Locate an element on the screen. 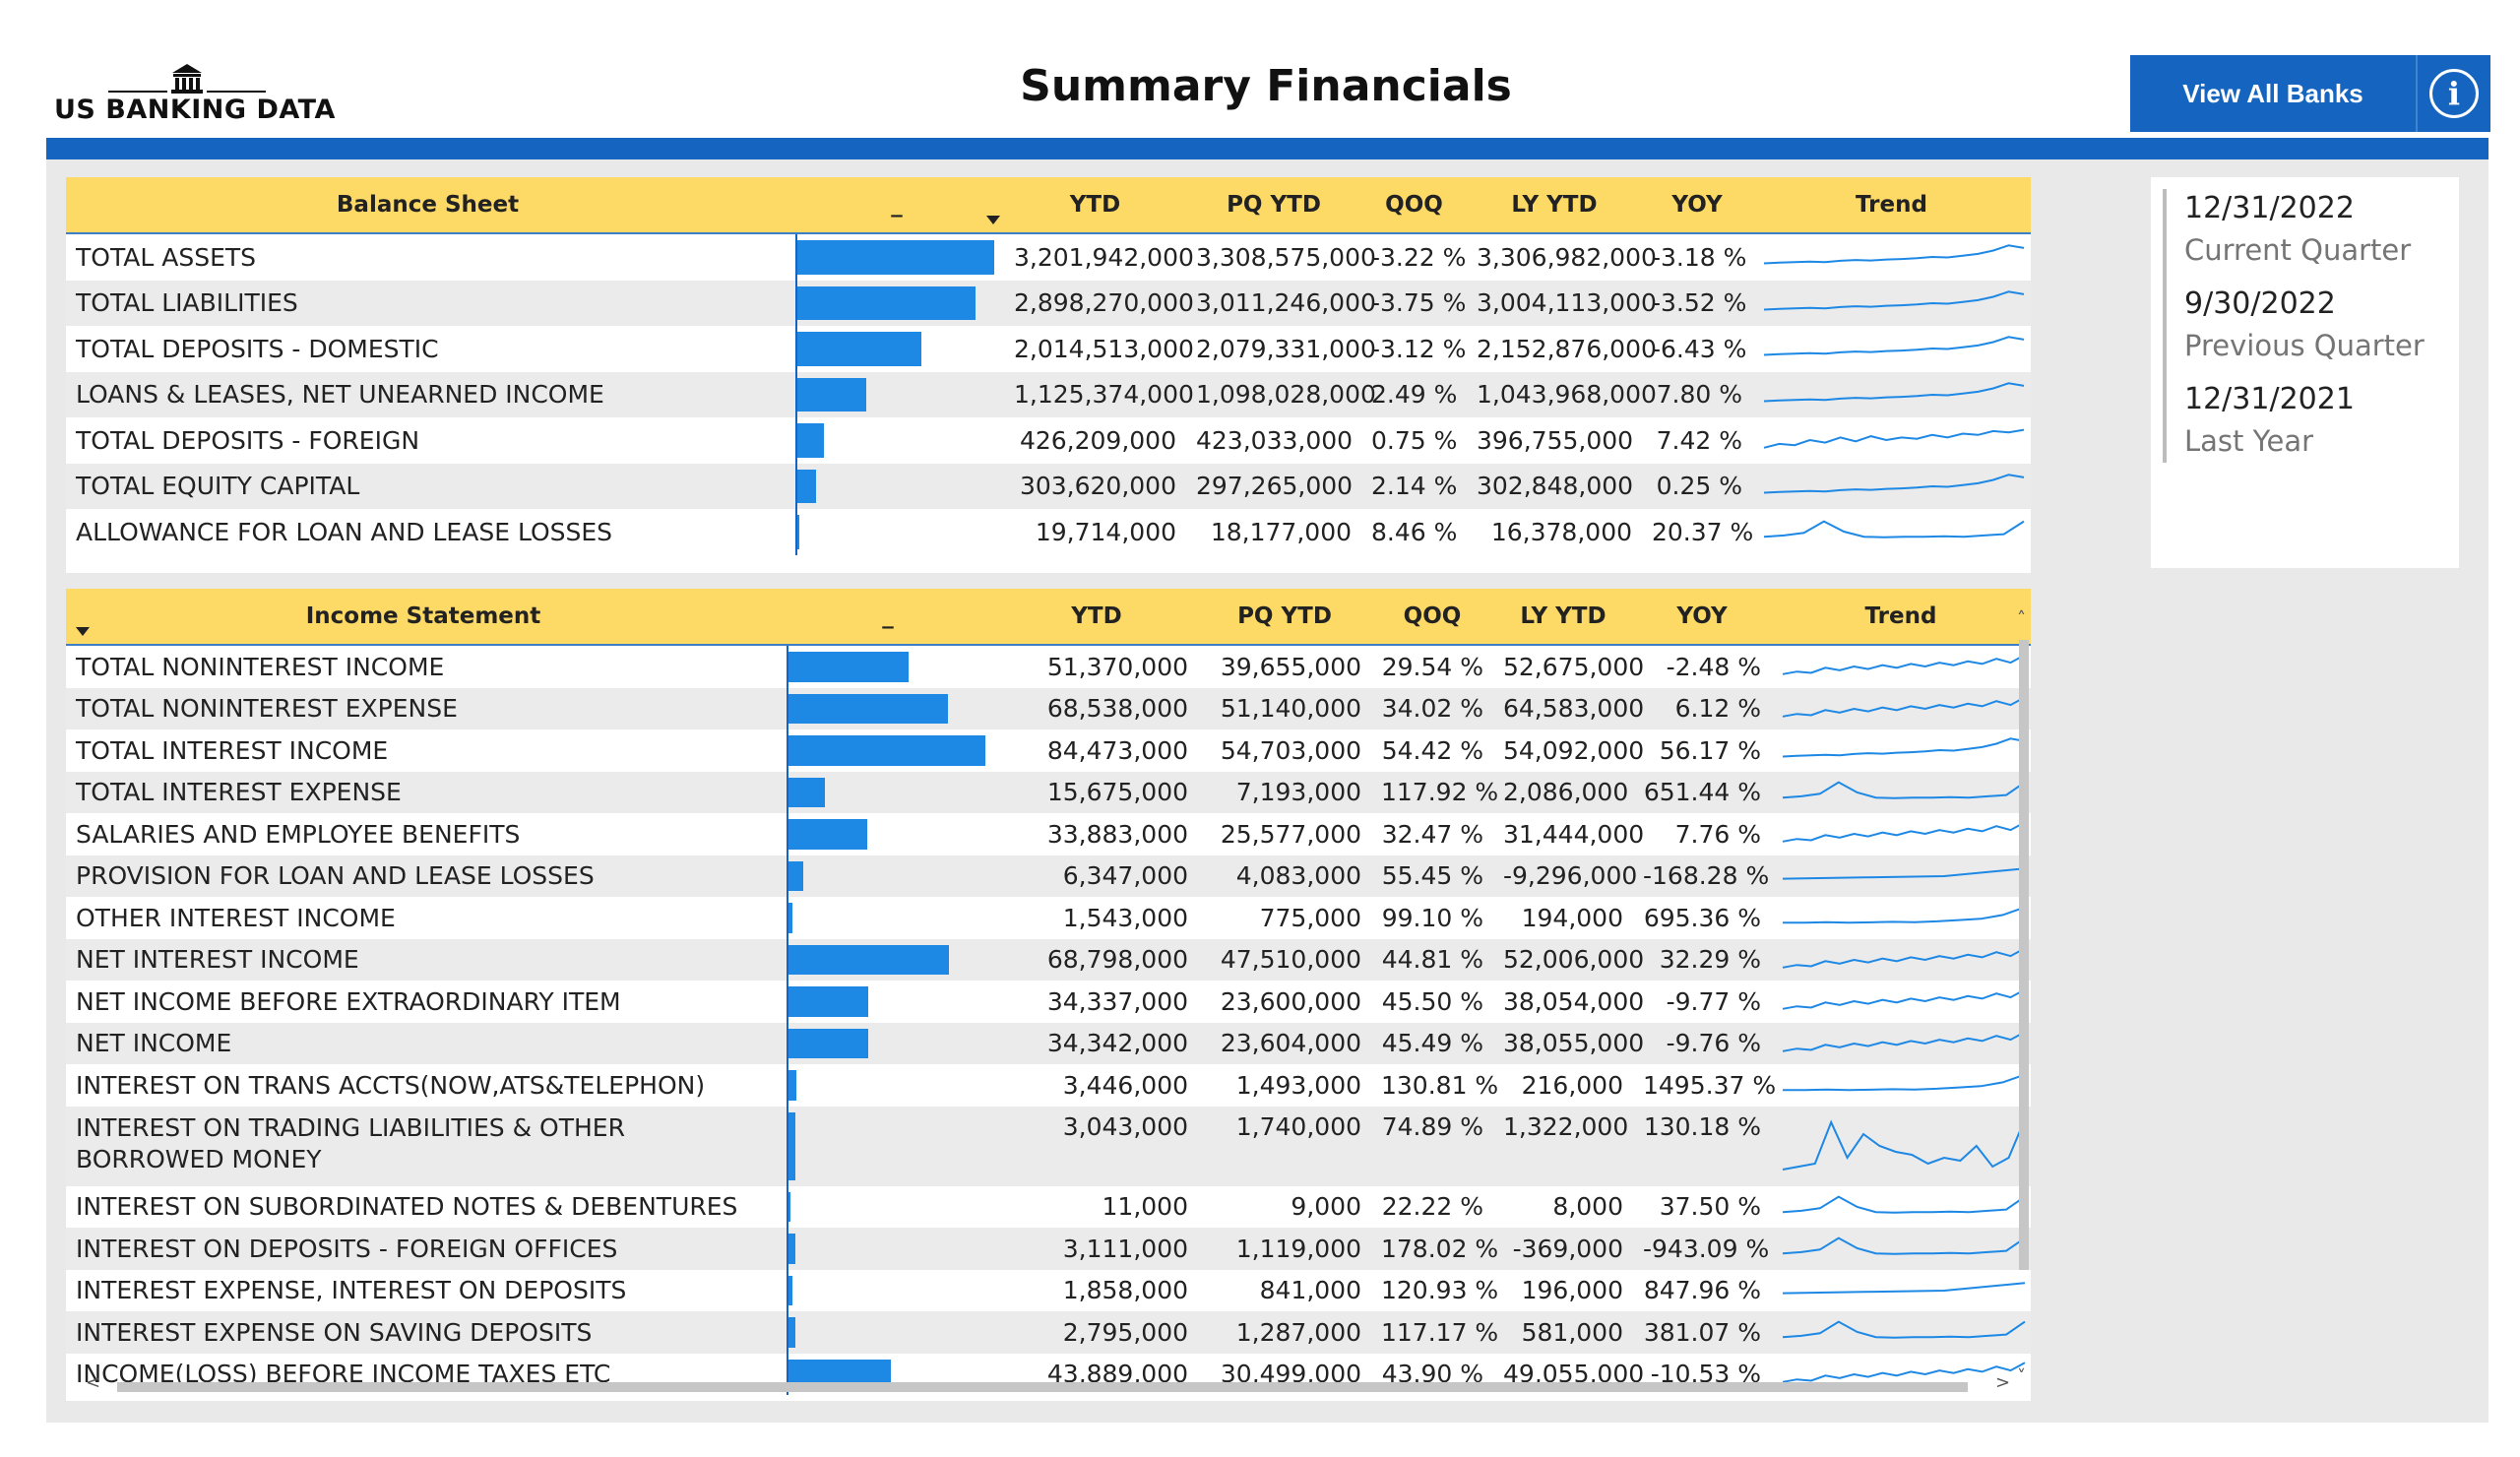 Image resolution: width=2520 pixels, height=1457 pixels. scroll-up-icon: ˄ is located at coordinates (2021, 618).